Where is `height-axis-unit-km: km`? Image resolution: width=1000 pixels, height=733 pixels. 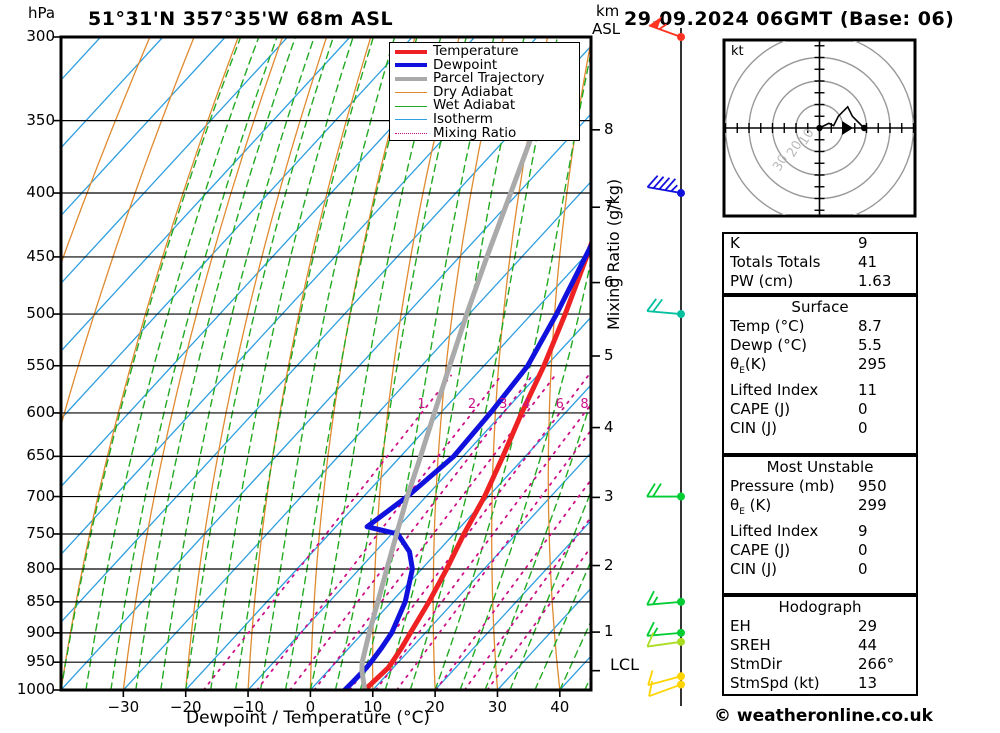 height-axis-unit-km: km is located at coordinates (608, 11).